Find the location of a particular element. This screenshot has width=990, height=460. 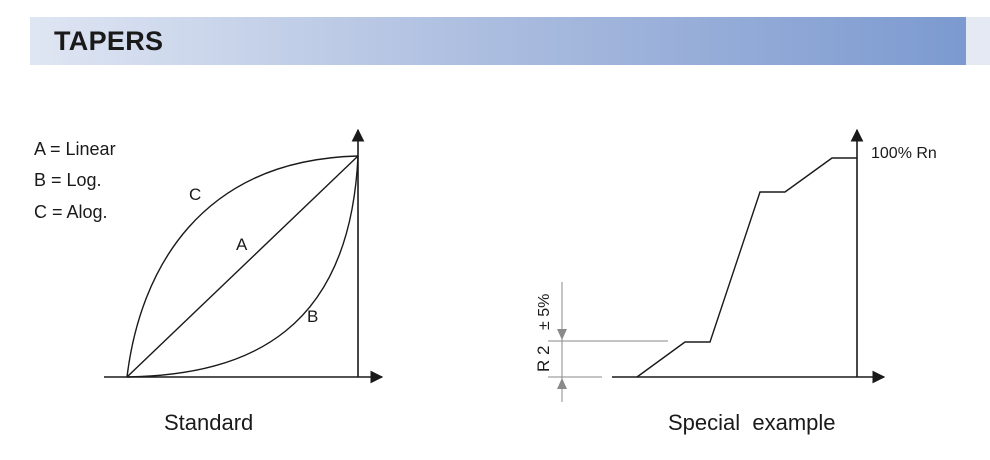

curve-log is located at coordinates (242, 266).